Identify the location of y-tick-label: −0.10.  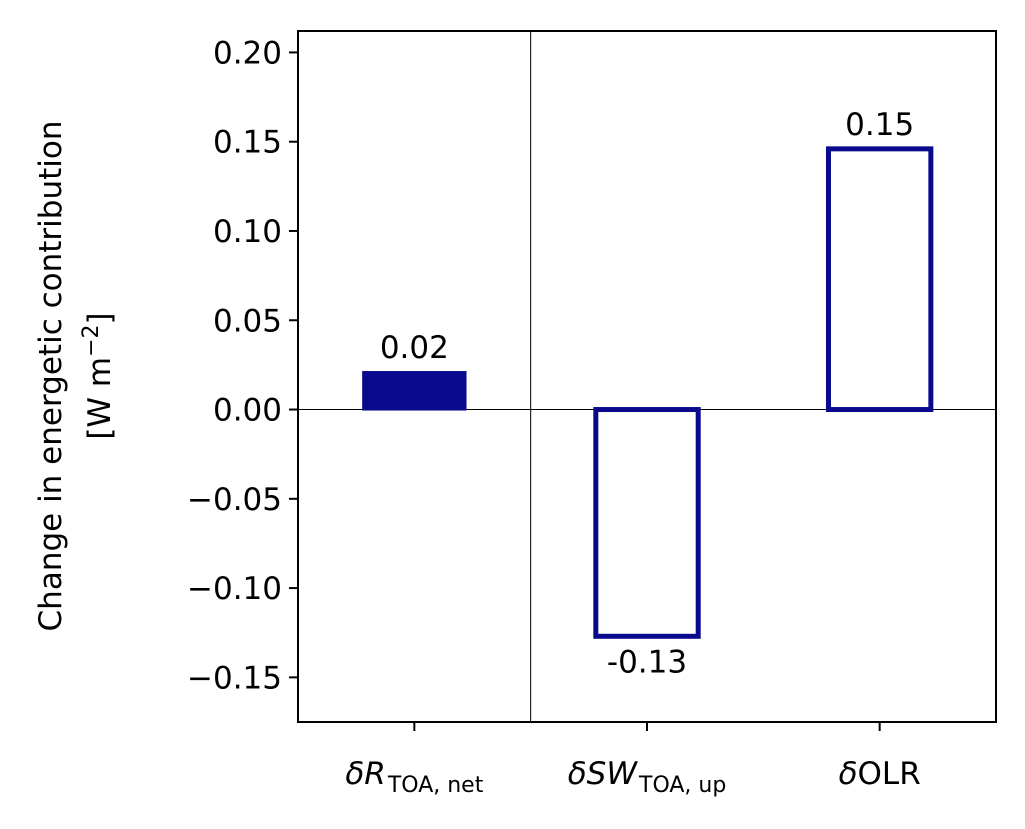
(234, 589).